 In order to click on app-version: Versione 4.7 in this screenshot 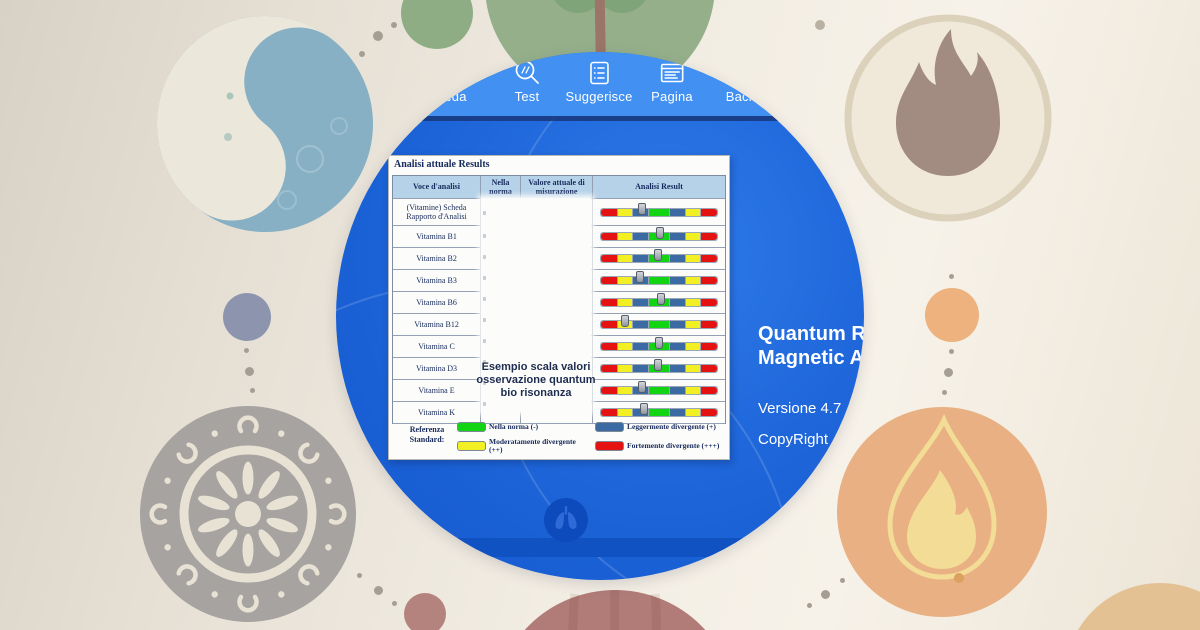, I will do `click(800, 408)`.